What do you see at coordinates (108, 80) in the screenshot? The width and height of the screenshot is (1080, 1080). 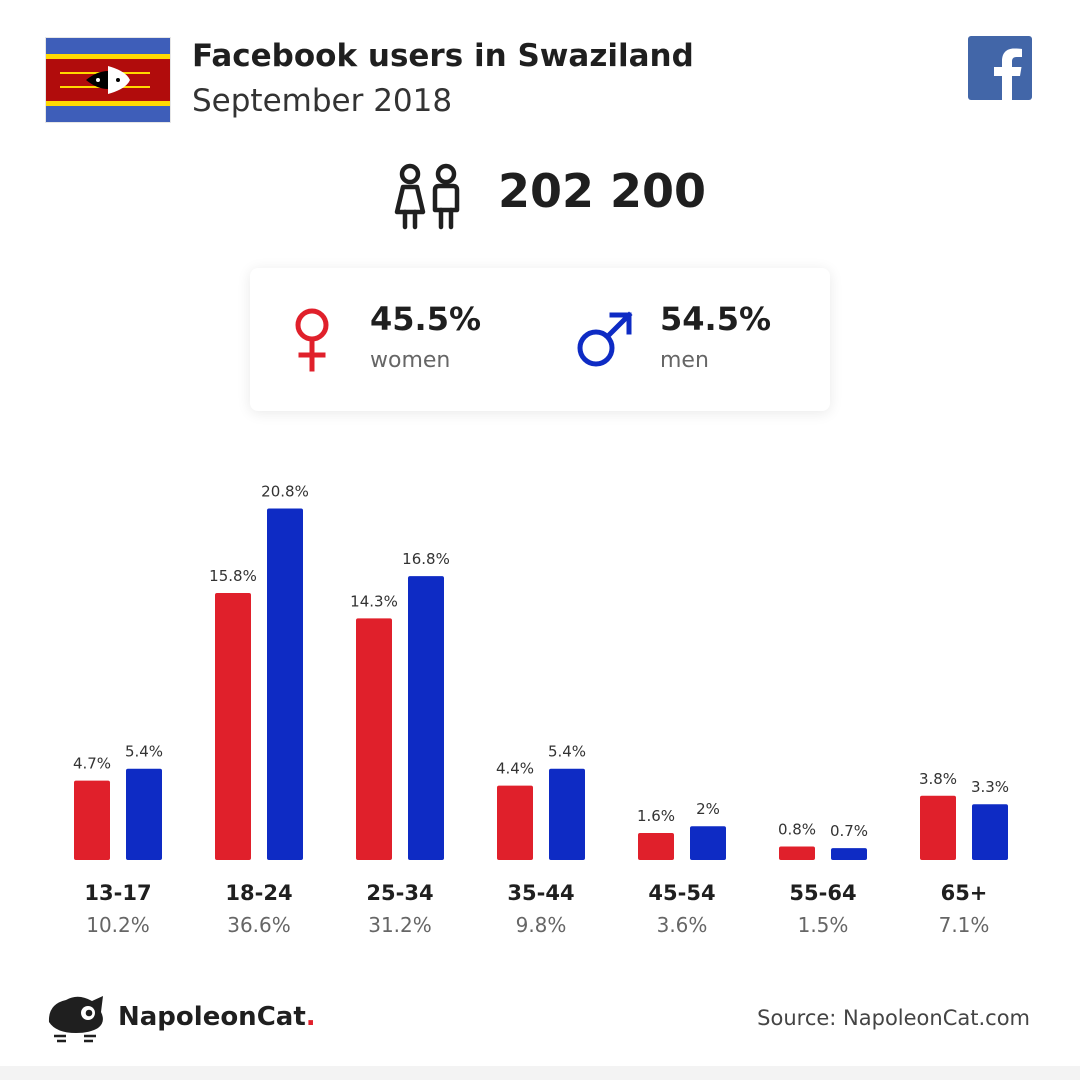 I see `swaziland-flag` at bounding box center [108, 80].